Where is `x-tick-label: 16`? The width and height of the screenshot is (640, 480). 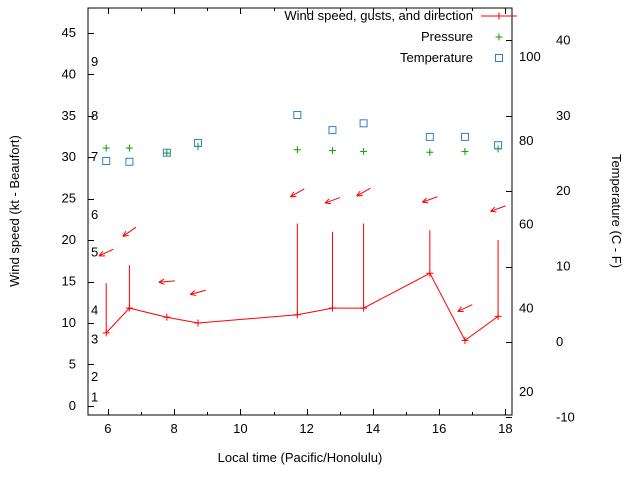
x-tick-label: 16 is located at coordinates (439, 428).